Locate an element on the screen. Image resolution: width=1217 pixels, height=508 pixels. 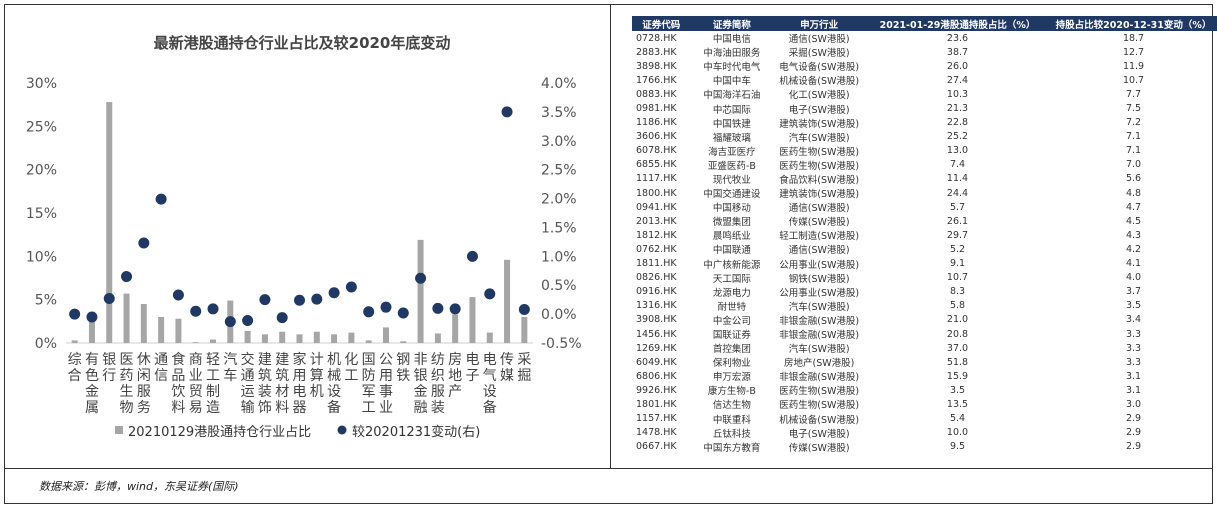
cell-code: 0826.HK is located at coordinates (656, 278).